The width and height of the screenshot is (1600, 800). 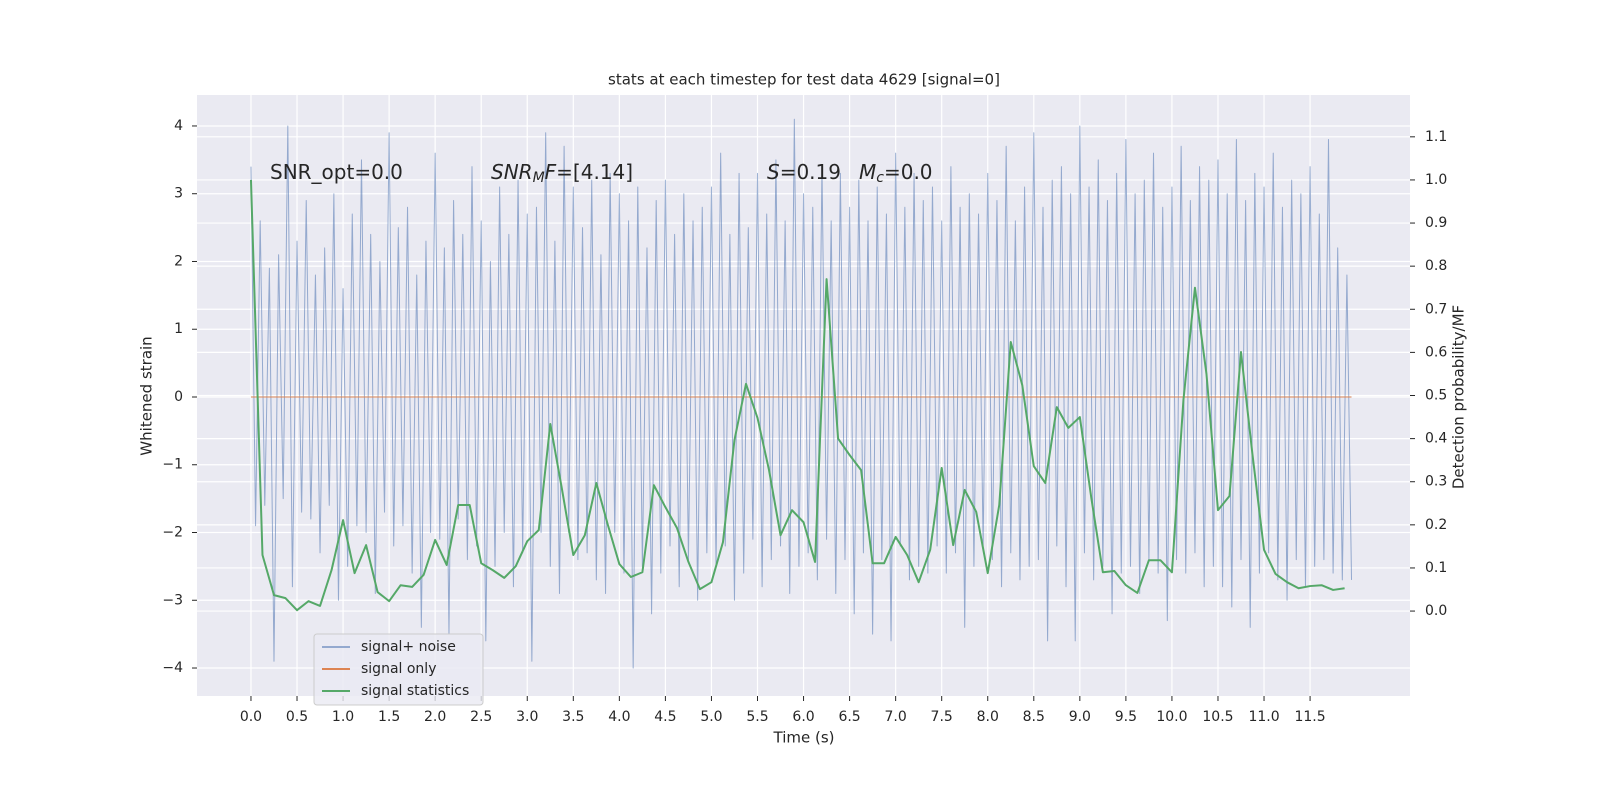 I want to click on x-tick-label: 0.0, so click(x=251, y=717).